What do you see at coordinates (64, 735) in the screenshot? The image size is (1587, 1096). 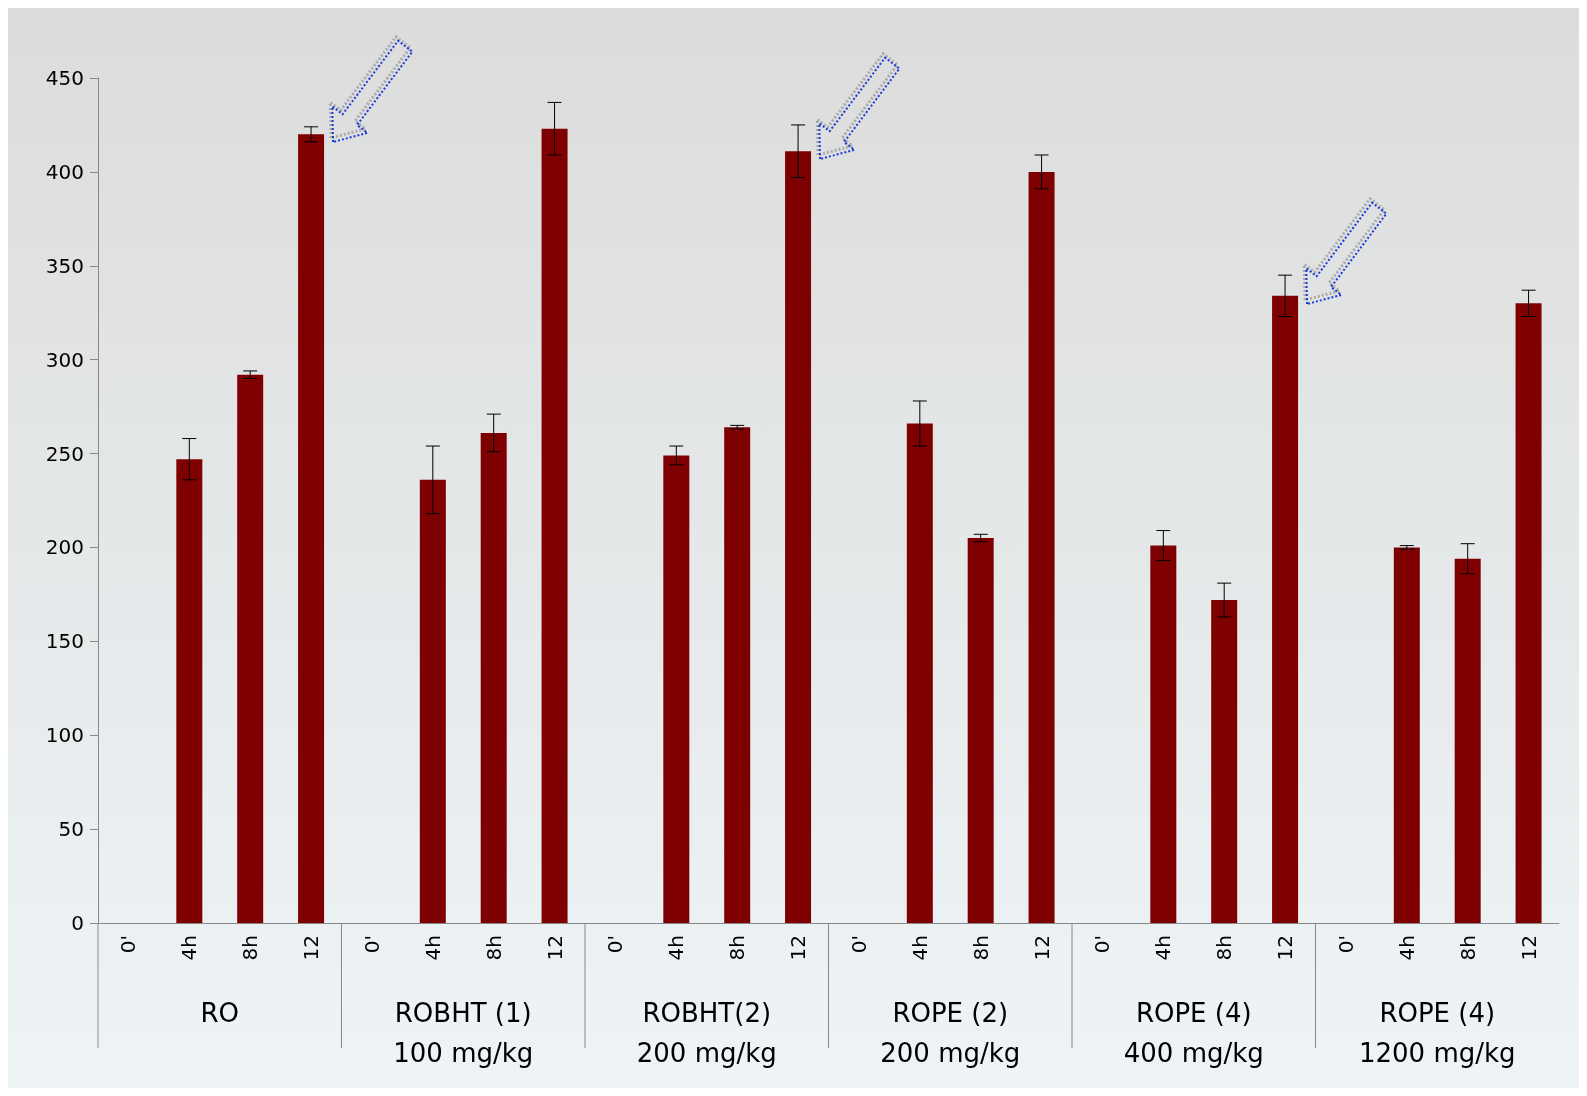 I see `y-tick-label: 100` at bounding box center [64, 735].